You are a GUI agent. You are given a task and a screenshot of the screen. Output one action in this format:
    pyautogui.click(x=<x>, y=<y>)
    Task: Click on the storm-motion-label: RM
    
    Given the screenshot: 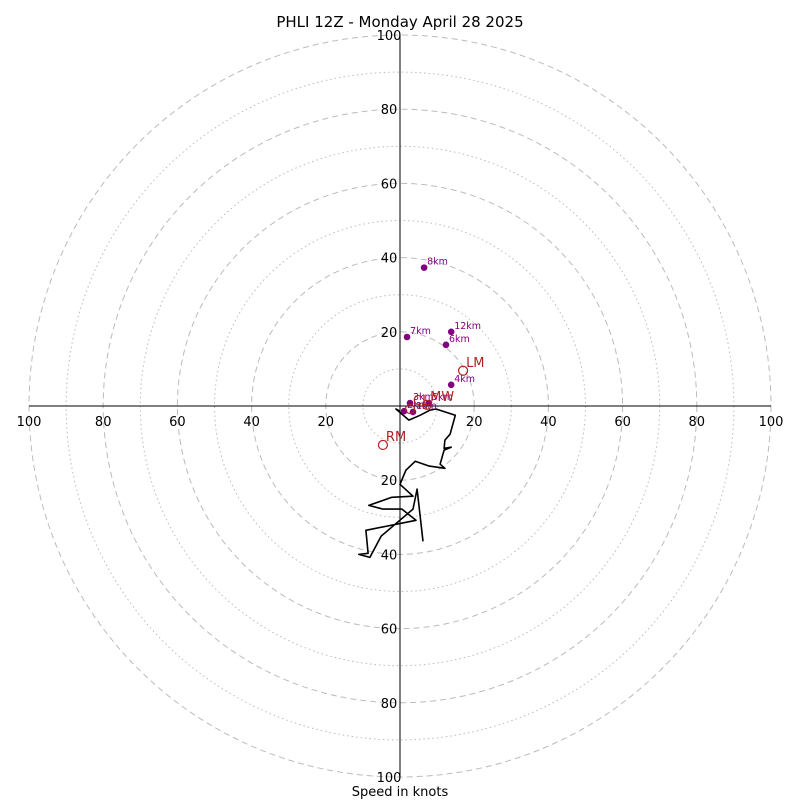 What is the action you would take?
    pyautogui.click(x=396, y=437)
    